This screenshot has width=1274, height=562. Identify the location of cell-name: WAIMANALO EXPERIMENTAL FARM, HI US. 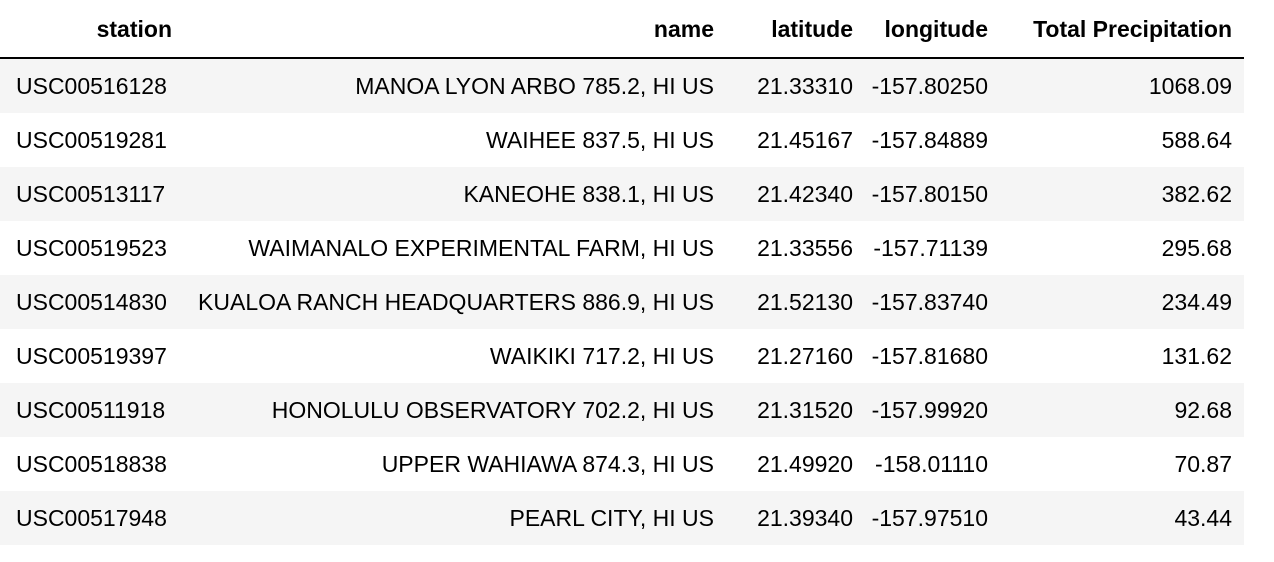
(457, 248).